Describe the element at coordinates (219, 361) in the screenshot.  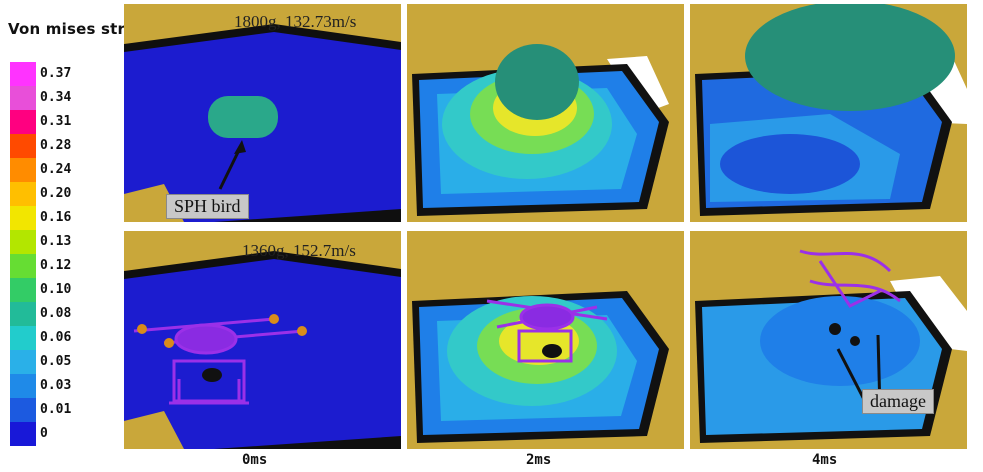
I see `drone-model` at that location.